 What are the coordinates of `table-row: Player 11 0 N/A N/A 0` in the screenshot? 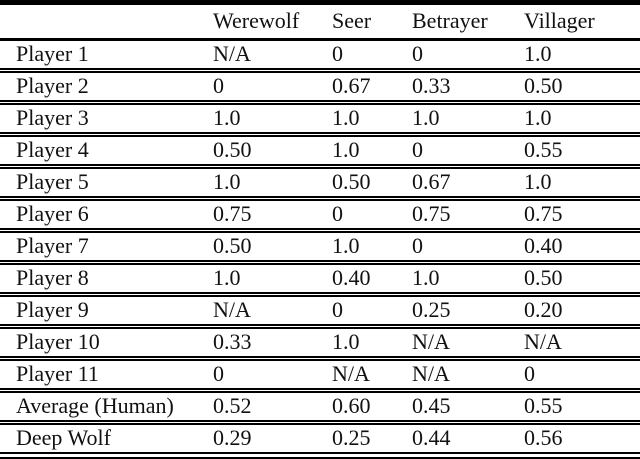 It's located at (320, 373).